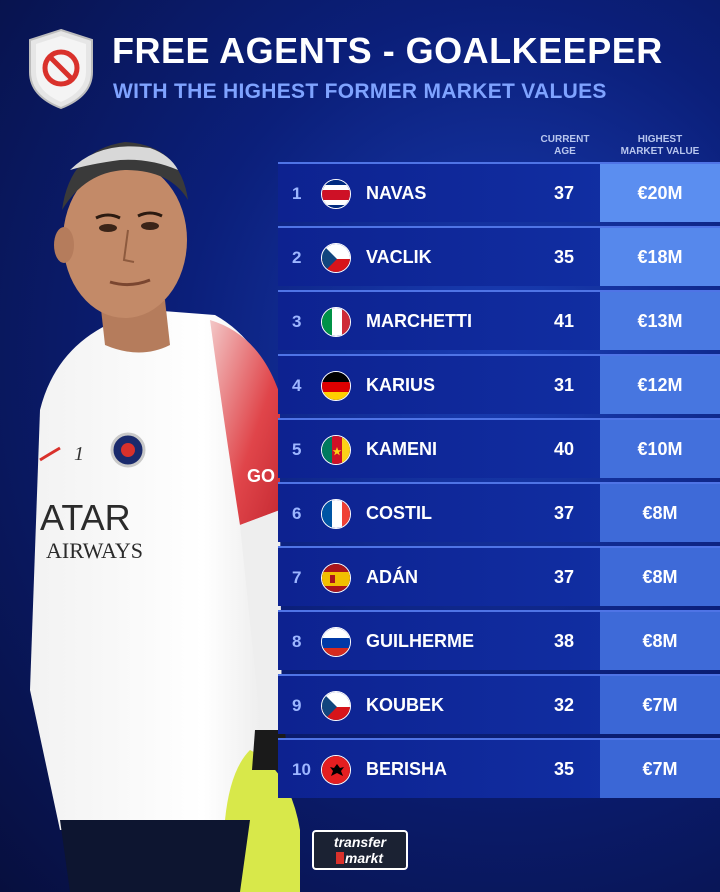  I want to click on player-name: KARIUS, so click(401, 385).